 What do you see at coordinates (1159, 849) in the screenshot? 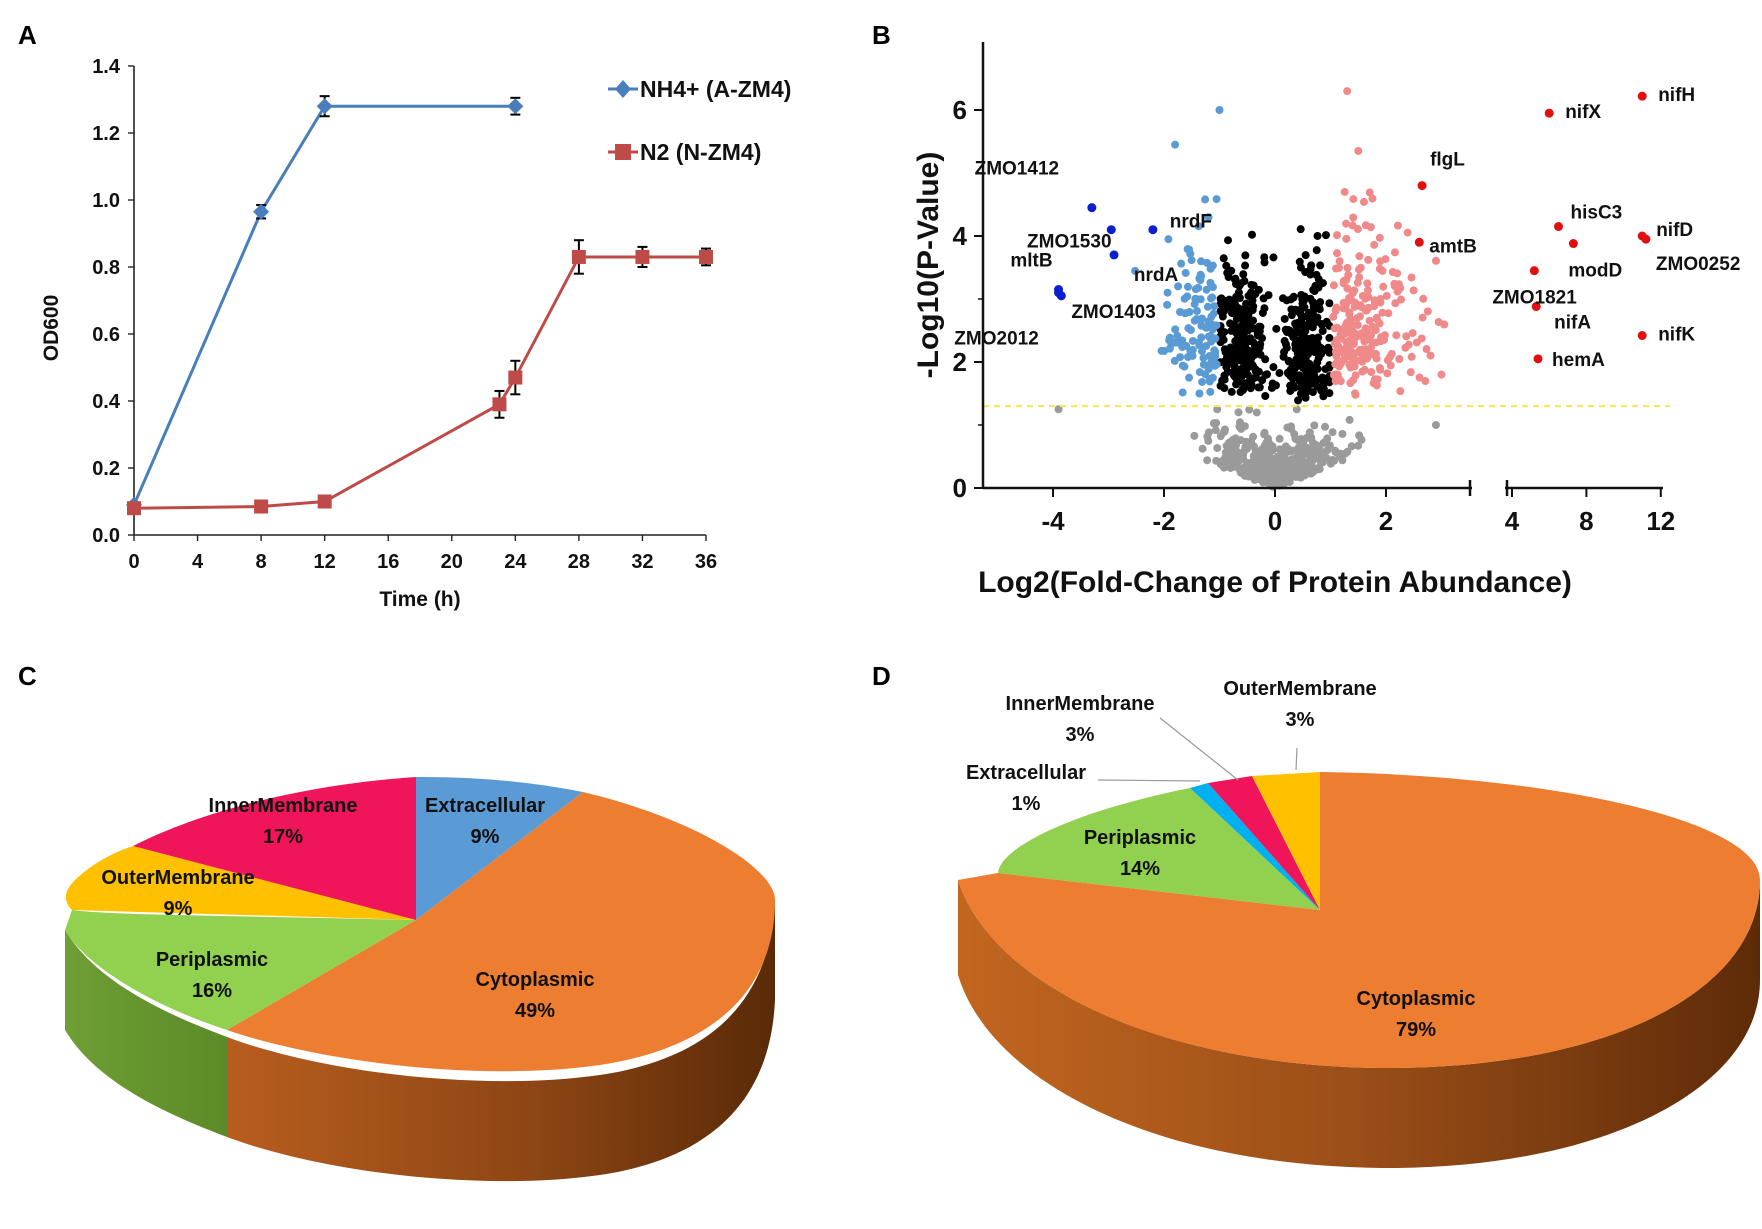
I see `d-slice-periplasmic` at bounding box center [1159, 849].